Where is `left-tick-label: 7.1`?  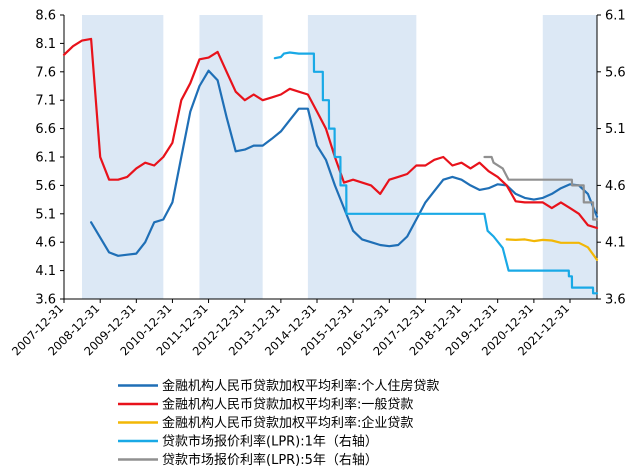 left-tick-label: 7.1 is located at coordinates (45, 101).